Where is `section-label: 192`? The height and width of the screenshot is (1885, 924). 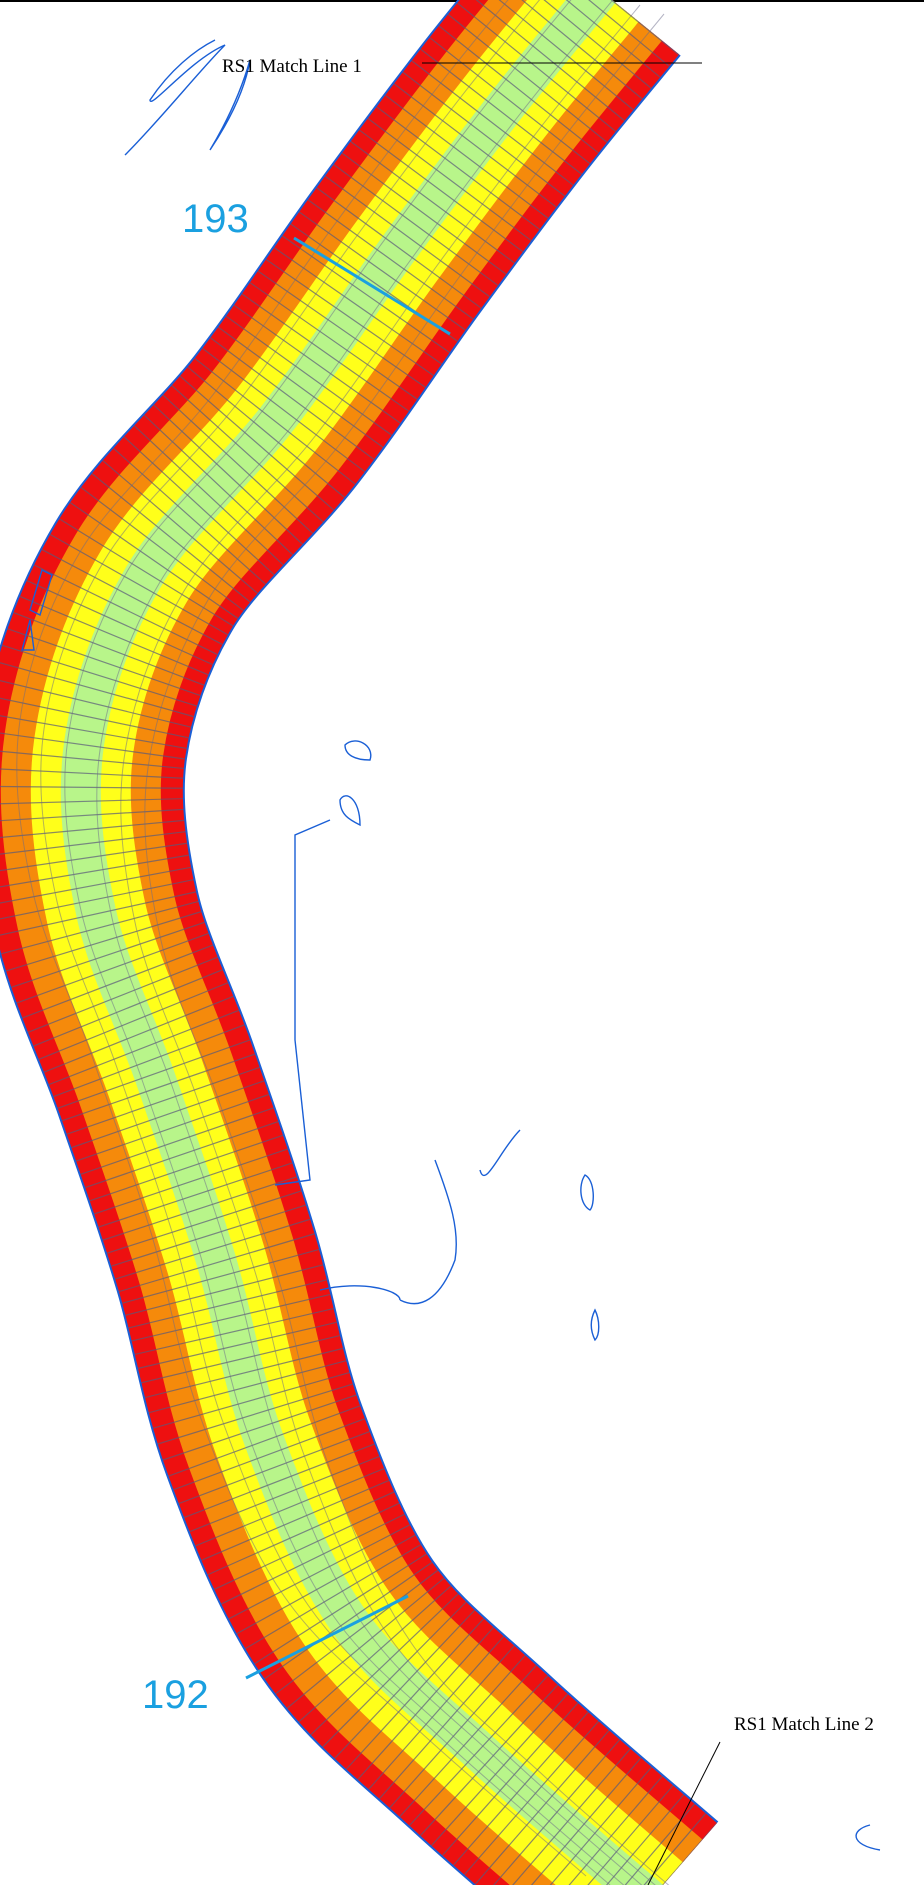
section-label: 192 is located at coordinates (175, 1695).